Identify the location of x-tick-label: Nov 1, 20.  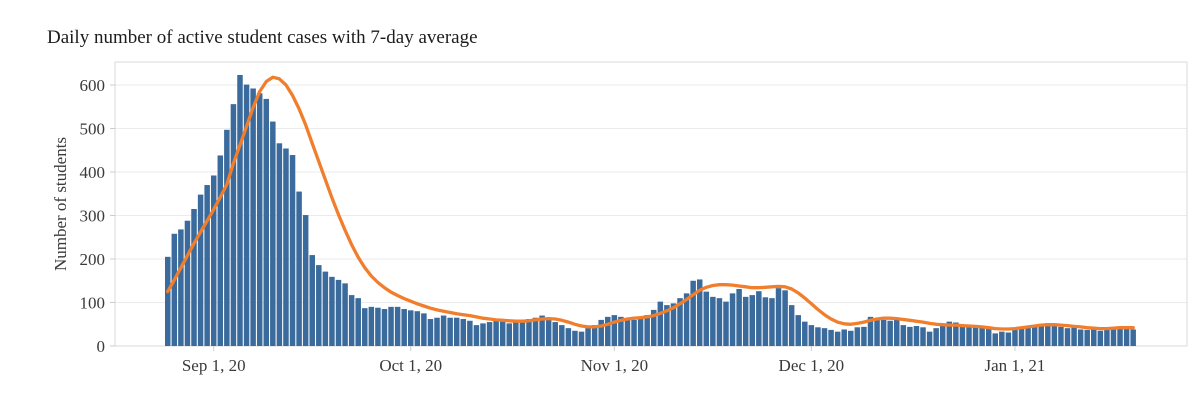
(615, 365).